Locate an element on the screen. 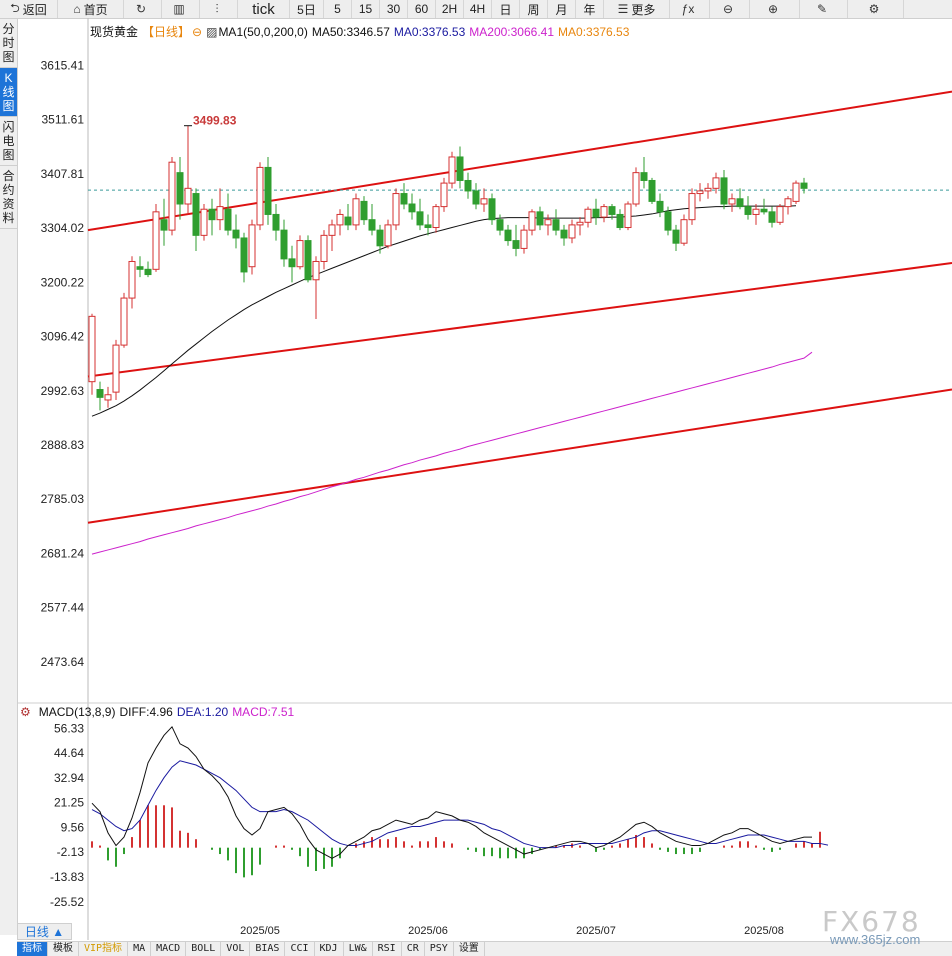  toolbar-label: 年 is located at coordinates (589, 9).